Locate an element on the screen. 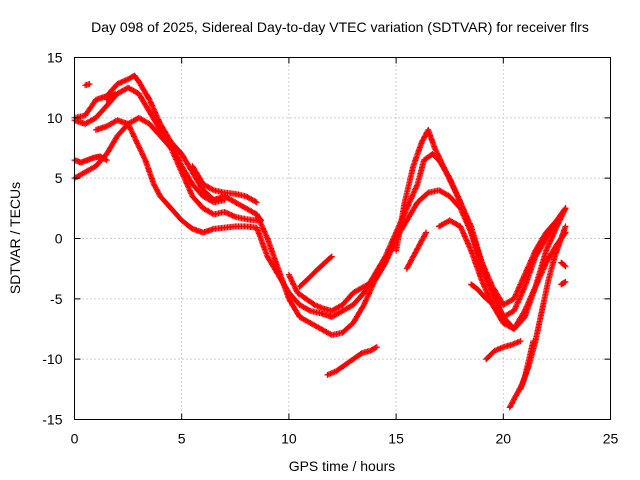 The image size is (640, 480). x-tick-label: 0 is located at coordinates (75, 439).